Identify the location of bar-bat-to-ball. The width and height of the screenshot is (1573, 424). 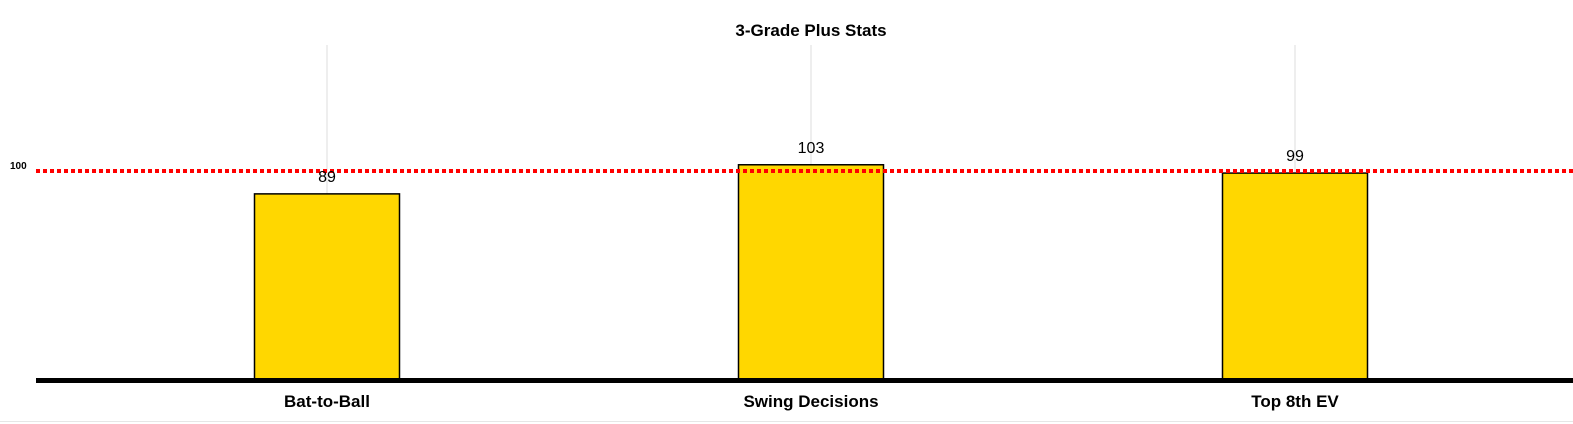
(327, 286).